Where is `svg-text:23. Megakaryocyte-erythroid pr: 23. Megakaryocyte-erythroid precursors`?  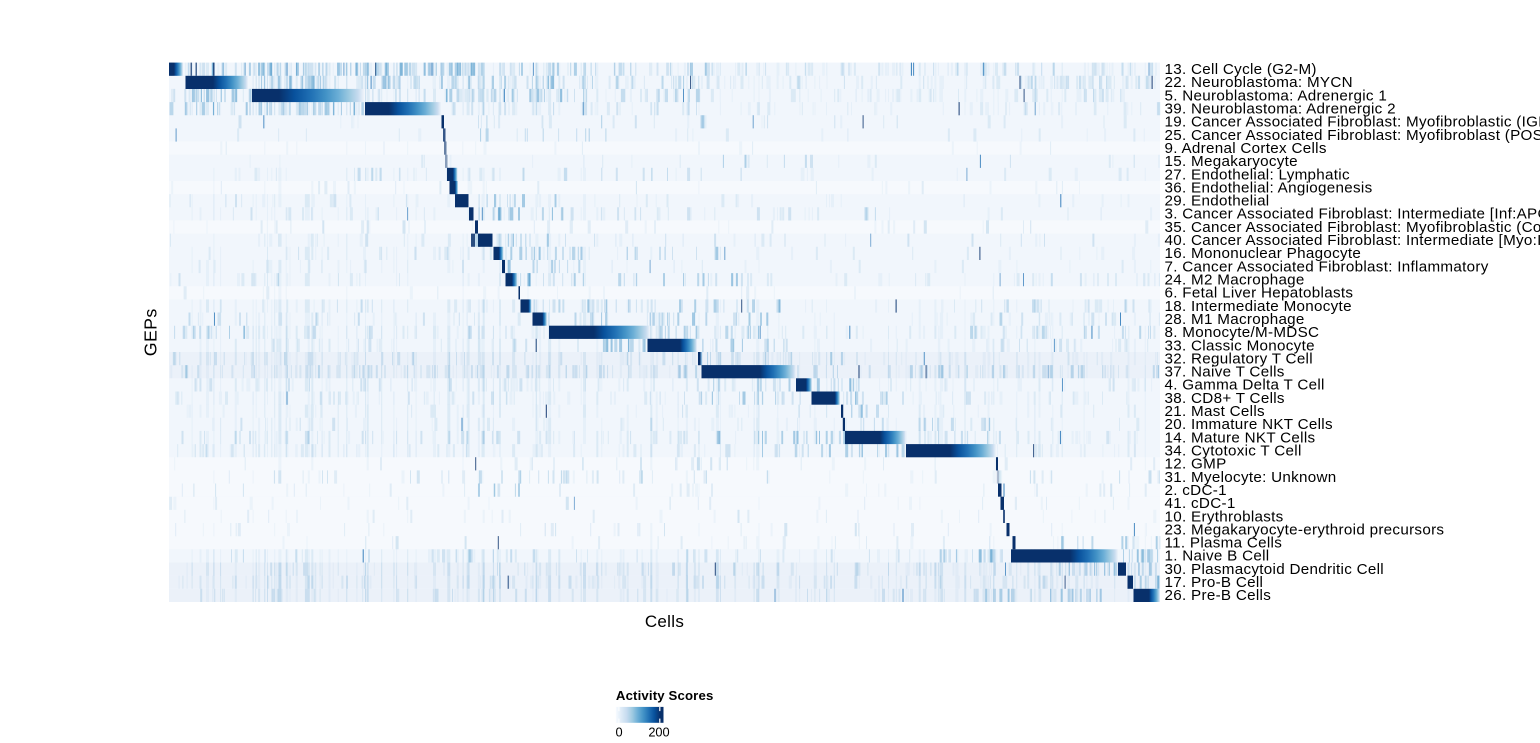
svg-text:23. Megakaryocyte-erythroid pr: 23. Megakaryocyte-erythroid precursors is located at coordinates (1305, 529).